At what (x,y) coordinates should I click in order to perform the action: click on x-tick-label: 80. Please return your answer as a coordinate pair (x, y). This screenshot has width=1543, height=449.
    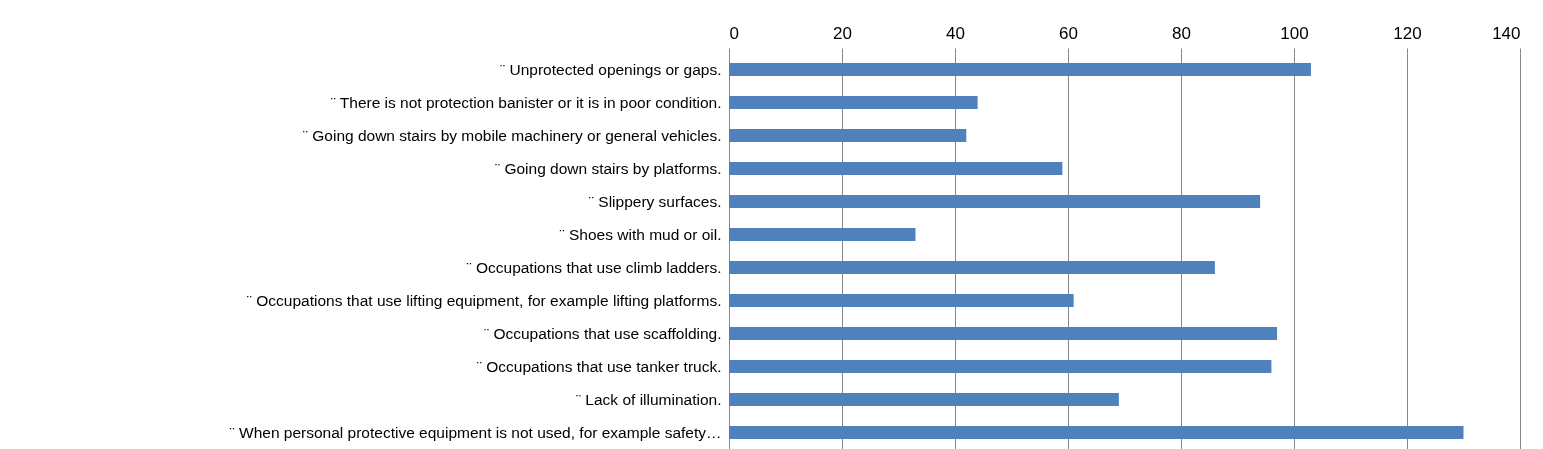
    Looking at the image, I should click on (1181, 33).